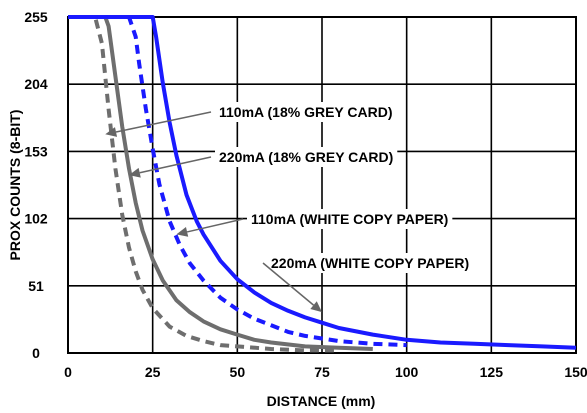 This screenshot has height=413, width=587. What do you see at coordinates (36, 185) in the screenshot?
I see `y-tick-labels: 0 51 102 153 204 255` at bounding box center [36, 185].